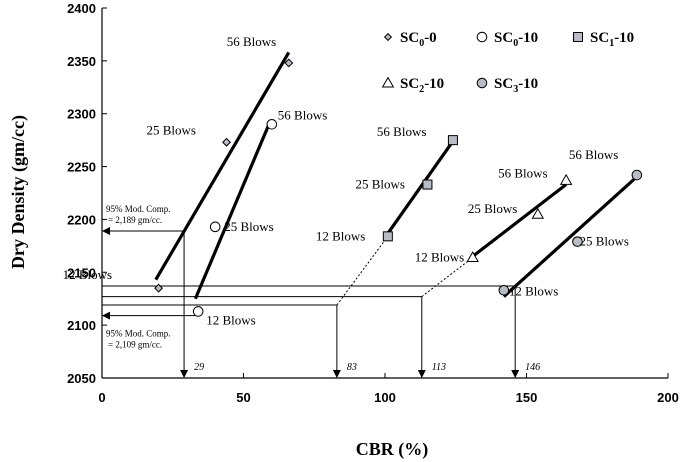  What do you see at coordinates (18, 192) in the screenshot?
I see `y-axis-title: Dry Density (gm/cc)` at bounding box center [18, 192].